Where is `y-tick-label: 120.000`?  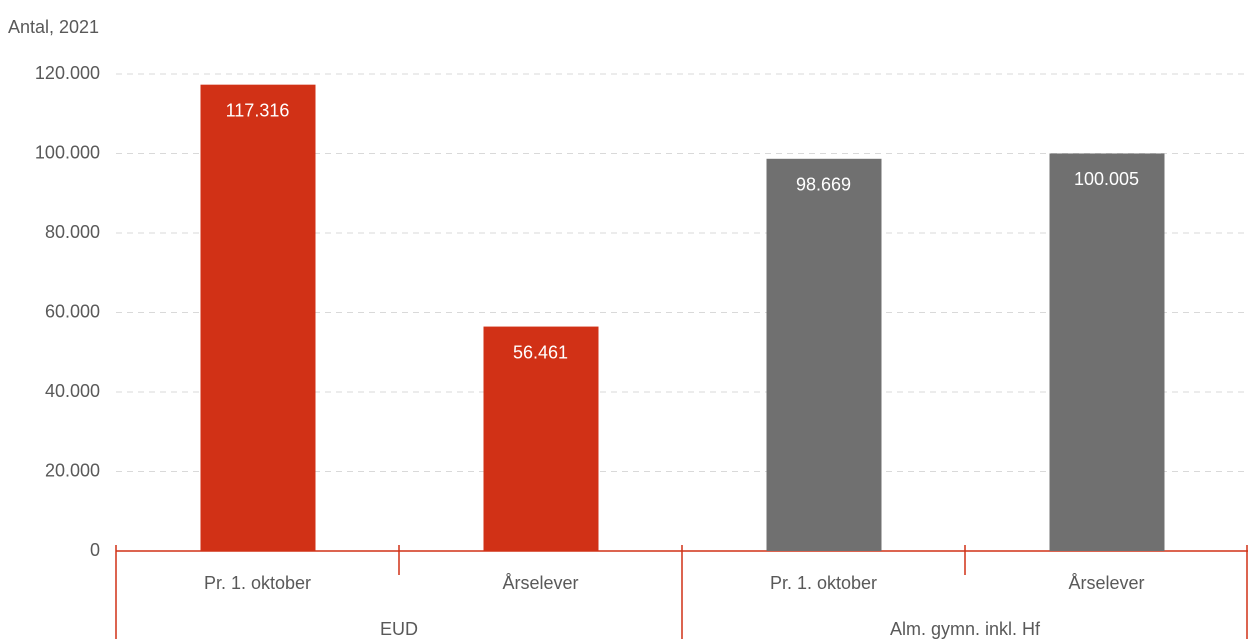 y-tick-label: 120.000 is located at coordinates (67, 73).